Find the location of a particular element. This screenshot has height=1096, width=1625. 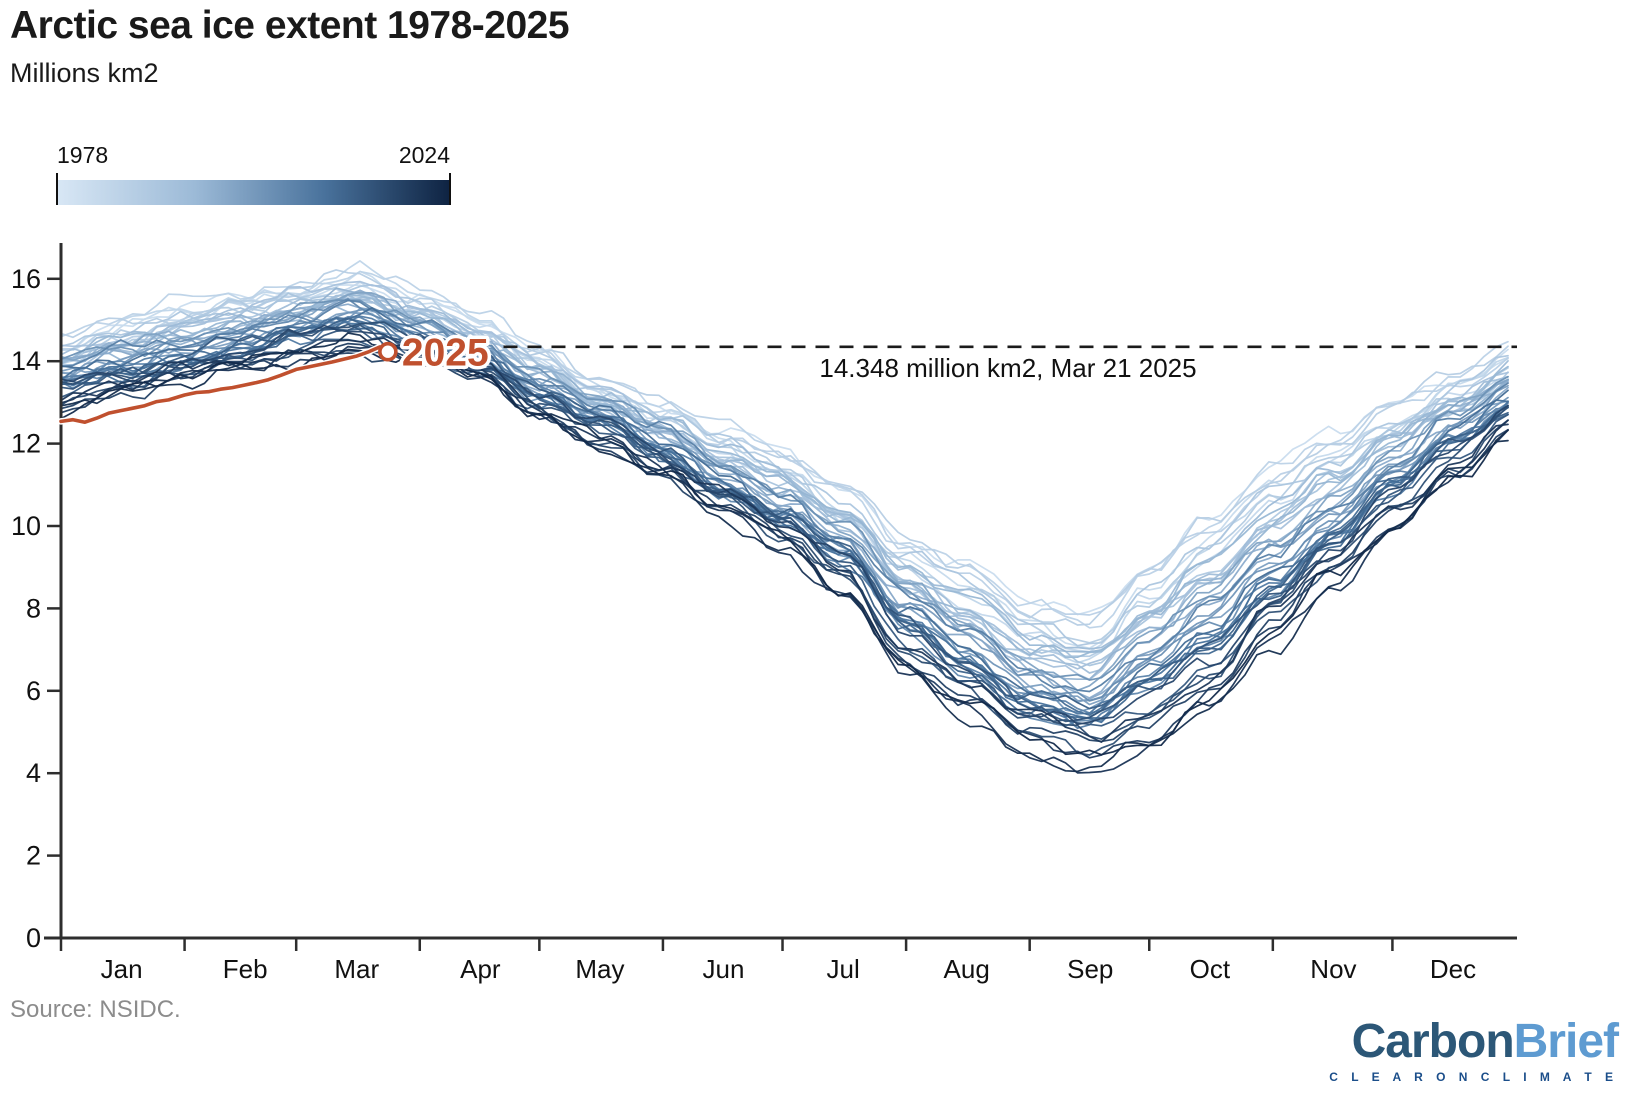

year-gradient-legend: 1978 2024 is located at coordinates (253, 173).